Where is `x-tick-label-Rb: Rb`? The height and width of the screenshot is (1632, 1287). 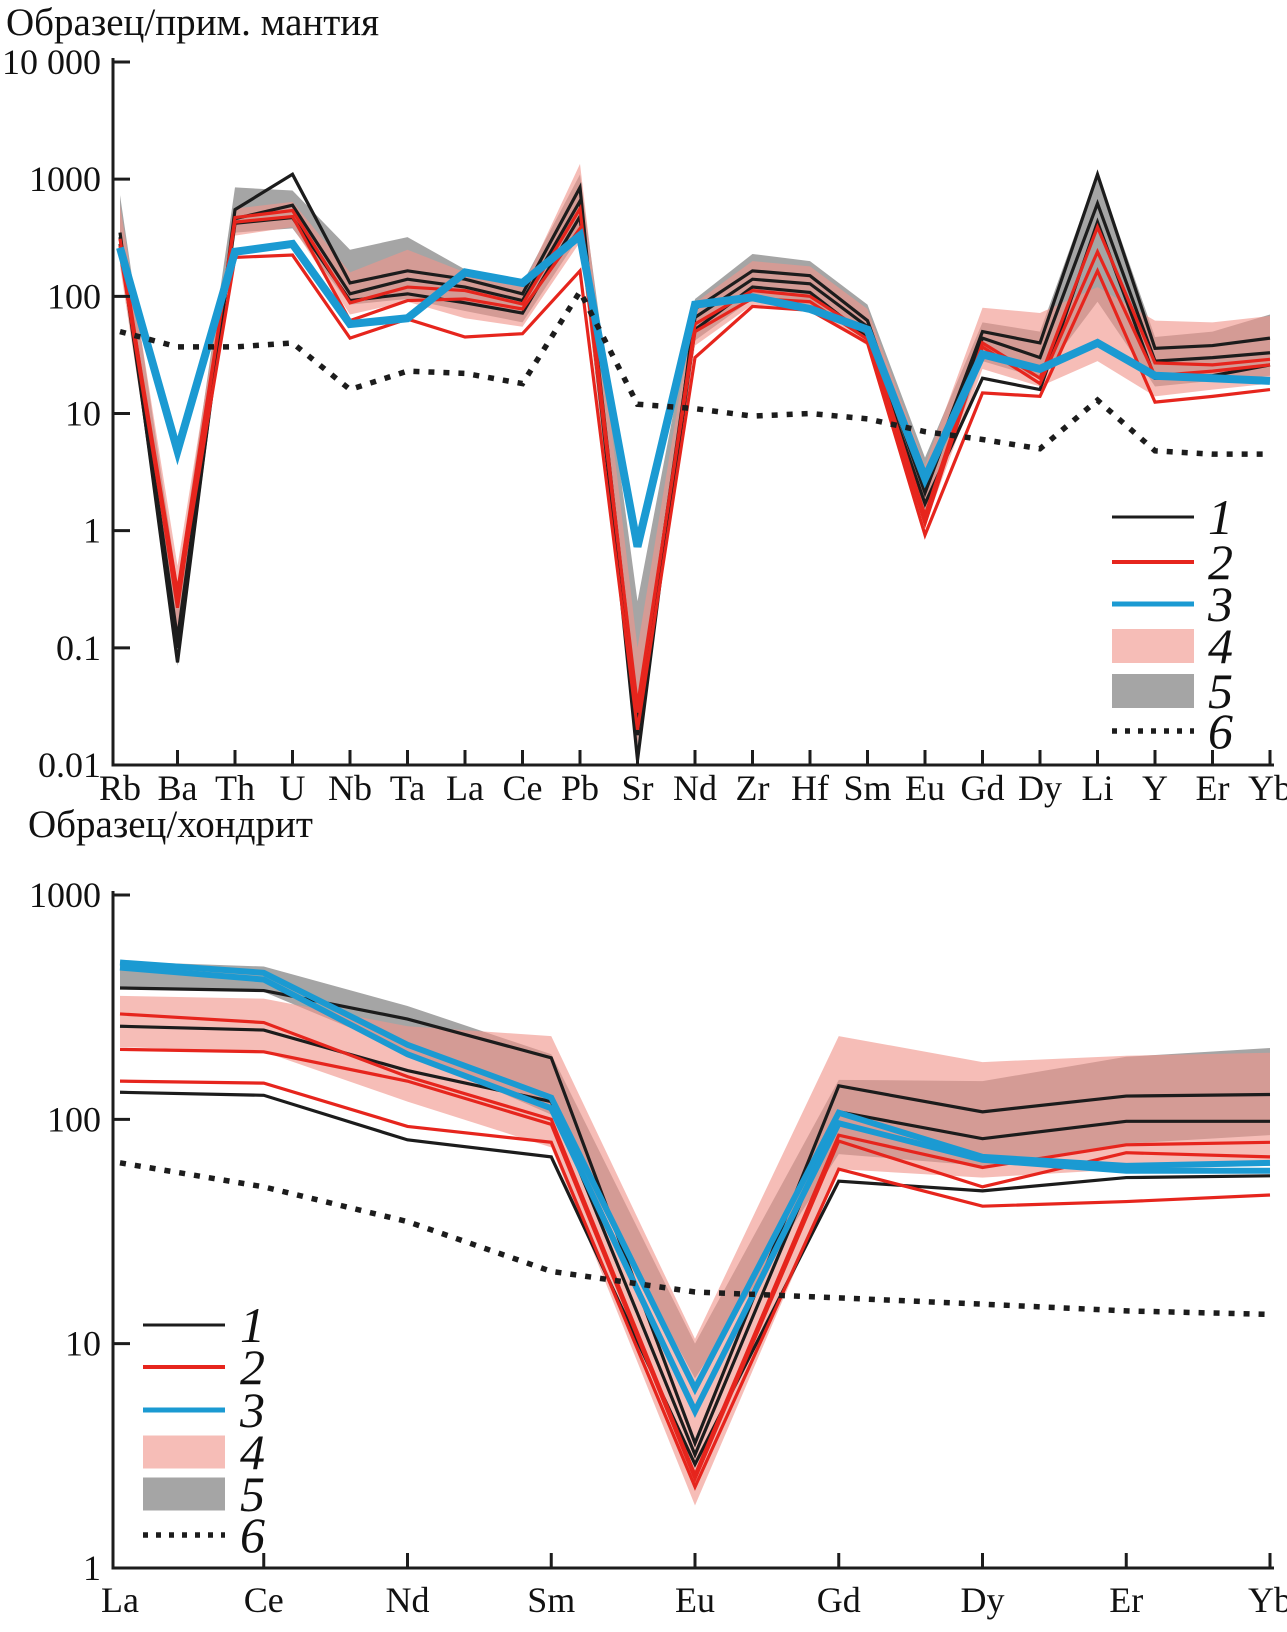
x-tick-label-Rb: Rb is located at coordinates (120, 788).